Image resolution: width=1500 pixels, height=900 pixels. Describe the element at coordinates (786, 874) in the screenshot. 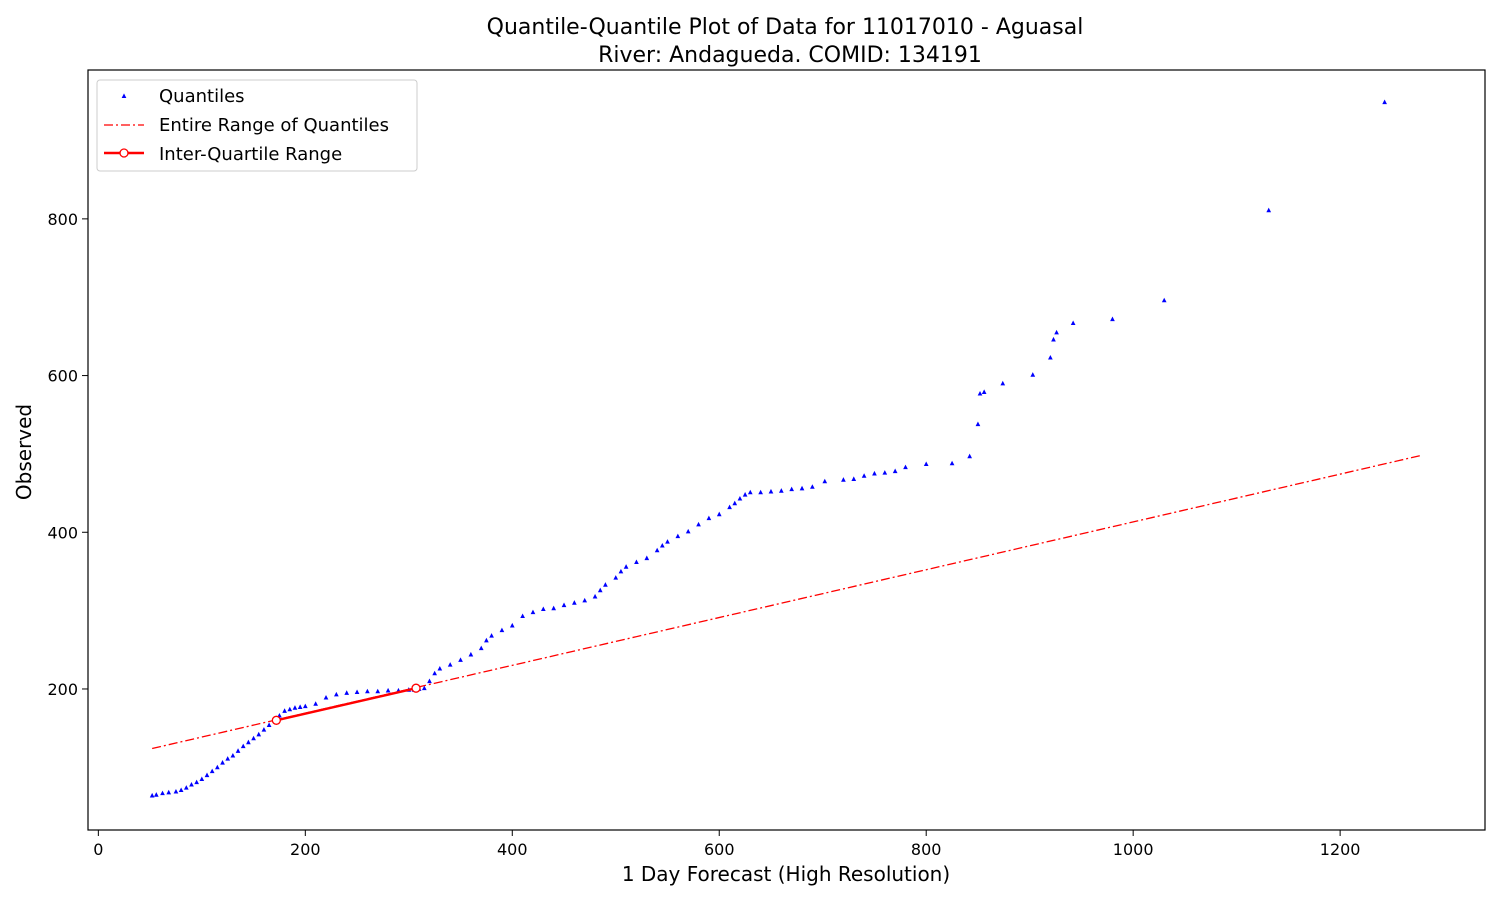

I see `x-axis-label: 1 Day Forecast (High Resolution)` at that location.